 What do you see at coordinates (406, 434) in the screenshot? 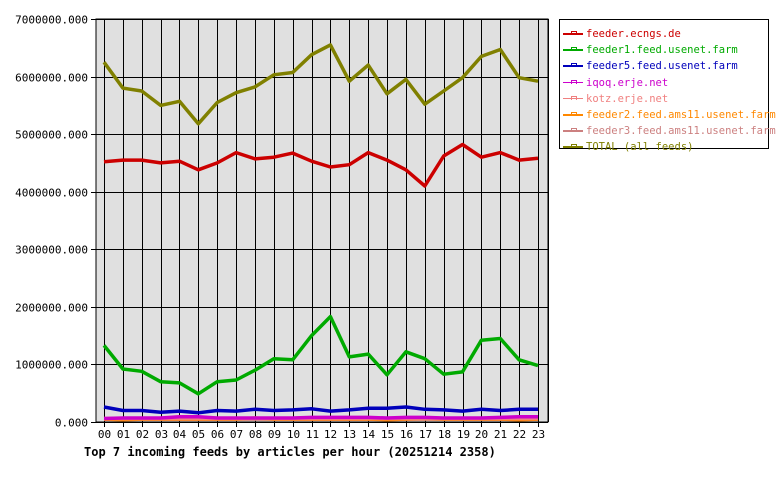
I see `x-tick-label: 16` at bounding box center [406, 434].